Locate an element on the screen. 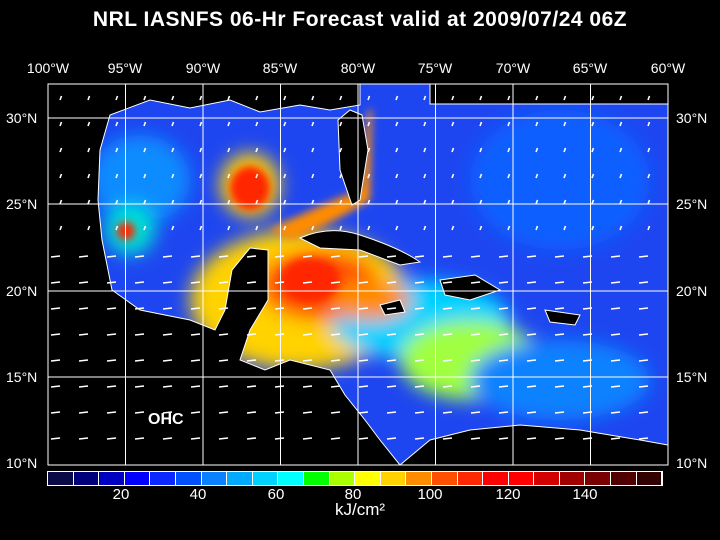 This screenshot has height=540, width=720. lon-label: 85°W is located at coordinates (280, 68).